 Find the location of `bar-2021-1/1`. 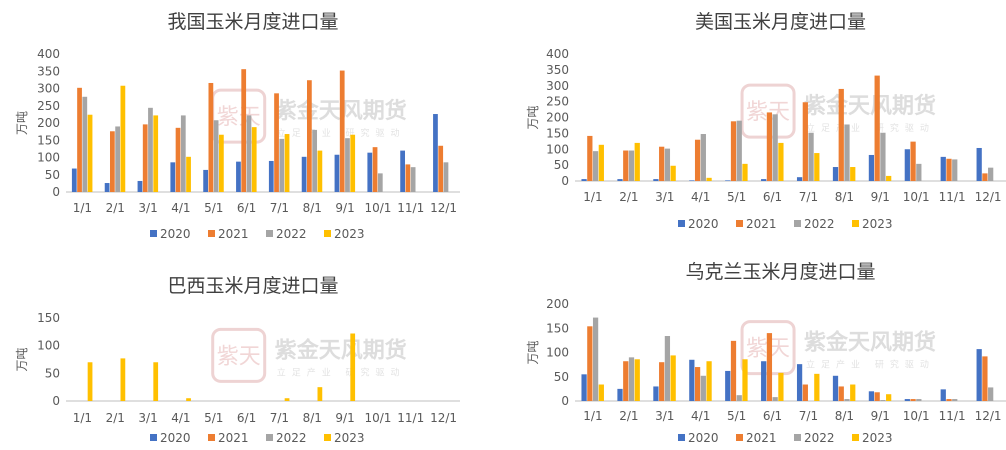

bar-2021-1/1 is located at coordinates (590, 158).